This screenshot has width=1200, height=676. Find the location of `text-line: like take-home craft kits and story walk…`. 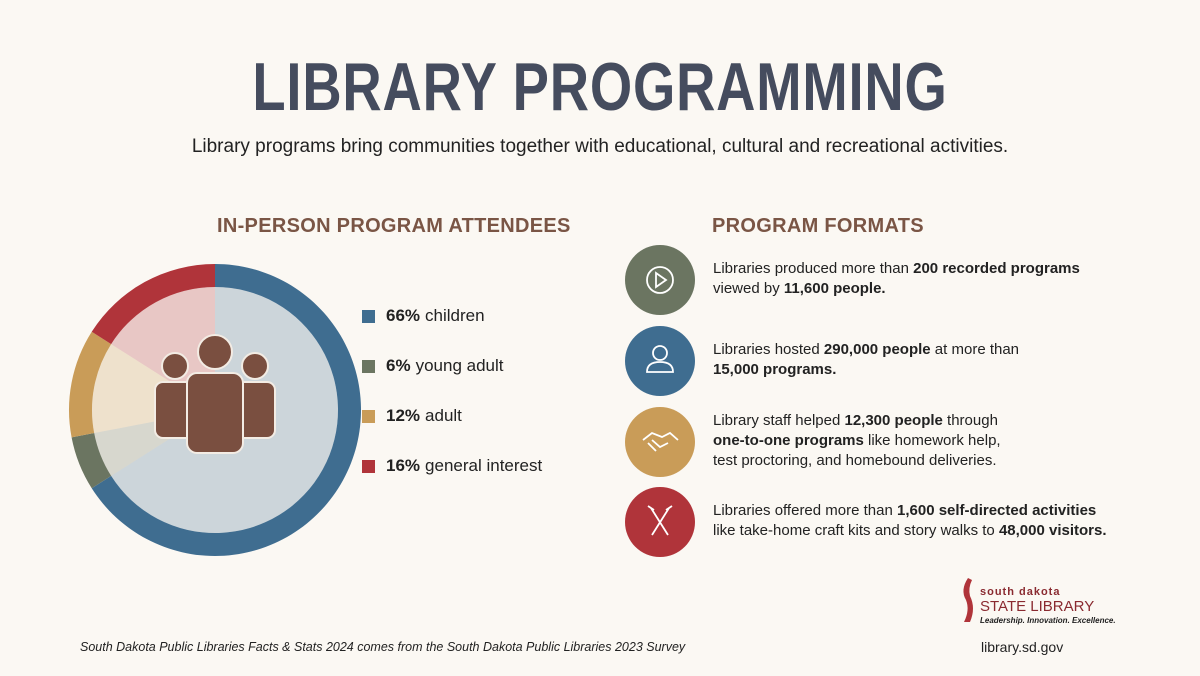

text-line: like take-home craft kits and story walk… is located at coordinates (910, 531).